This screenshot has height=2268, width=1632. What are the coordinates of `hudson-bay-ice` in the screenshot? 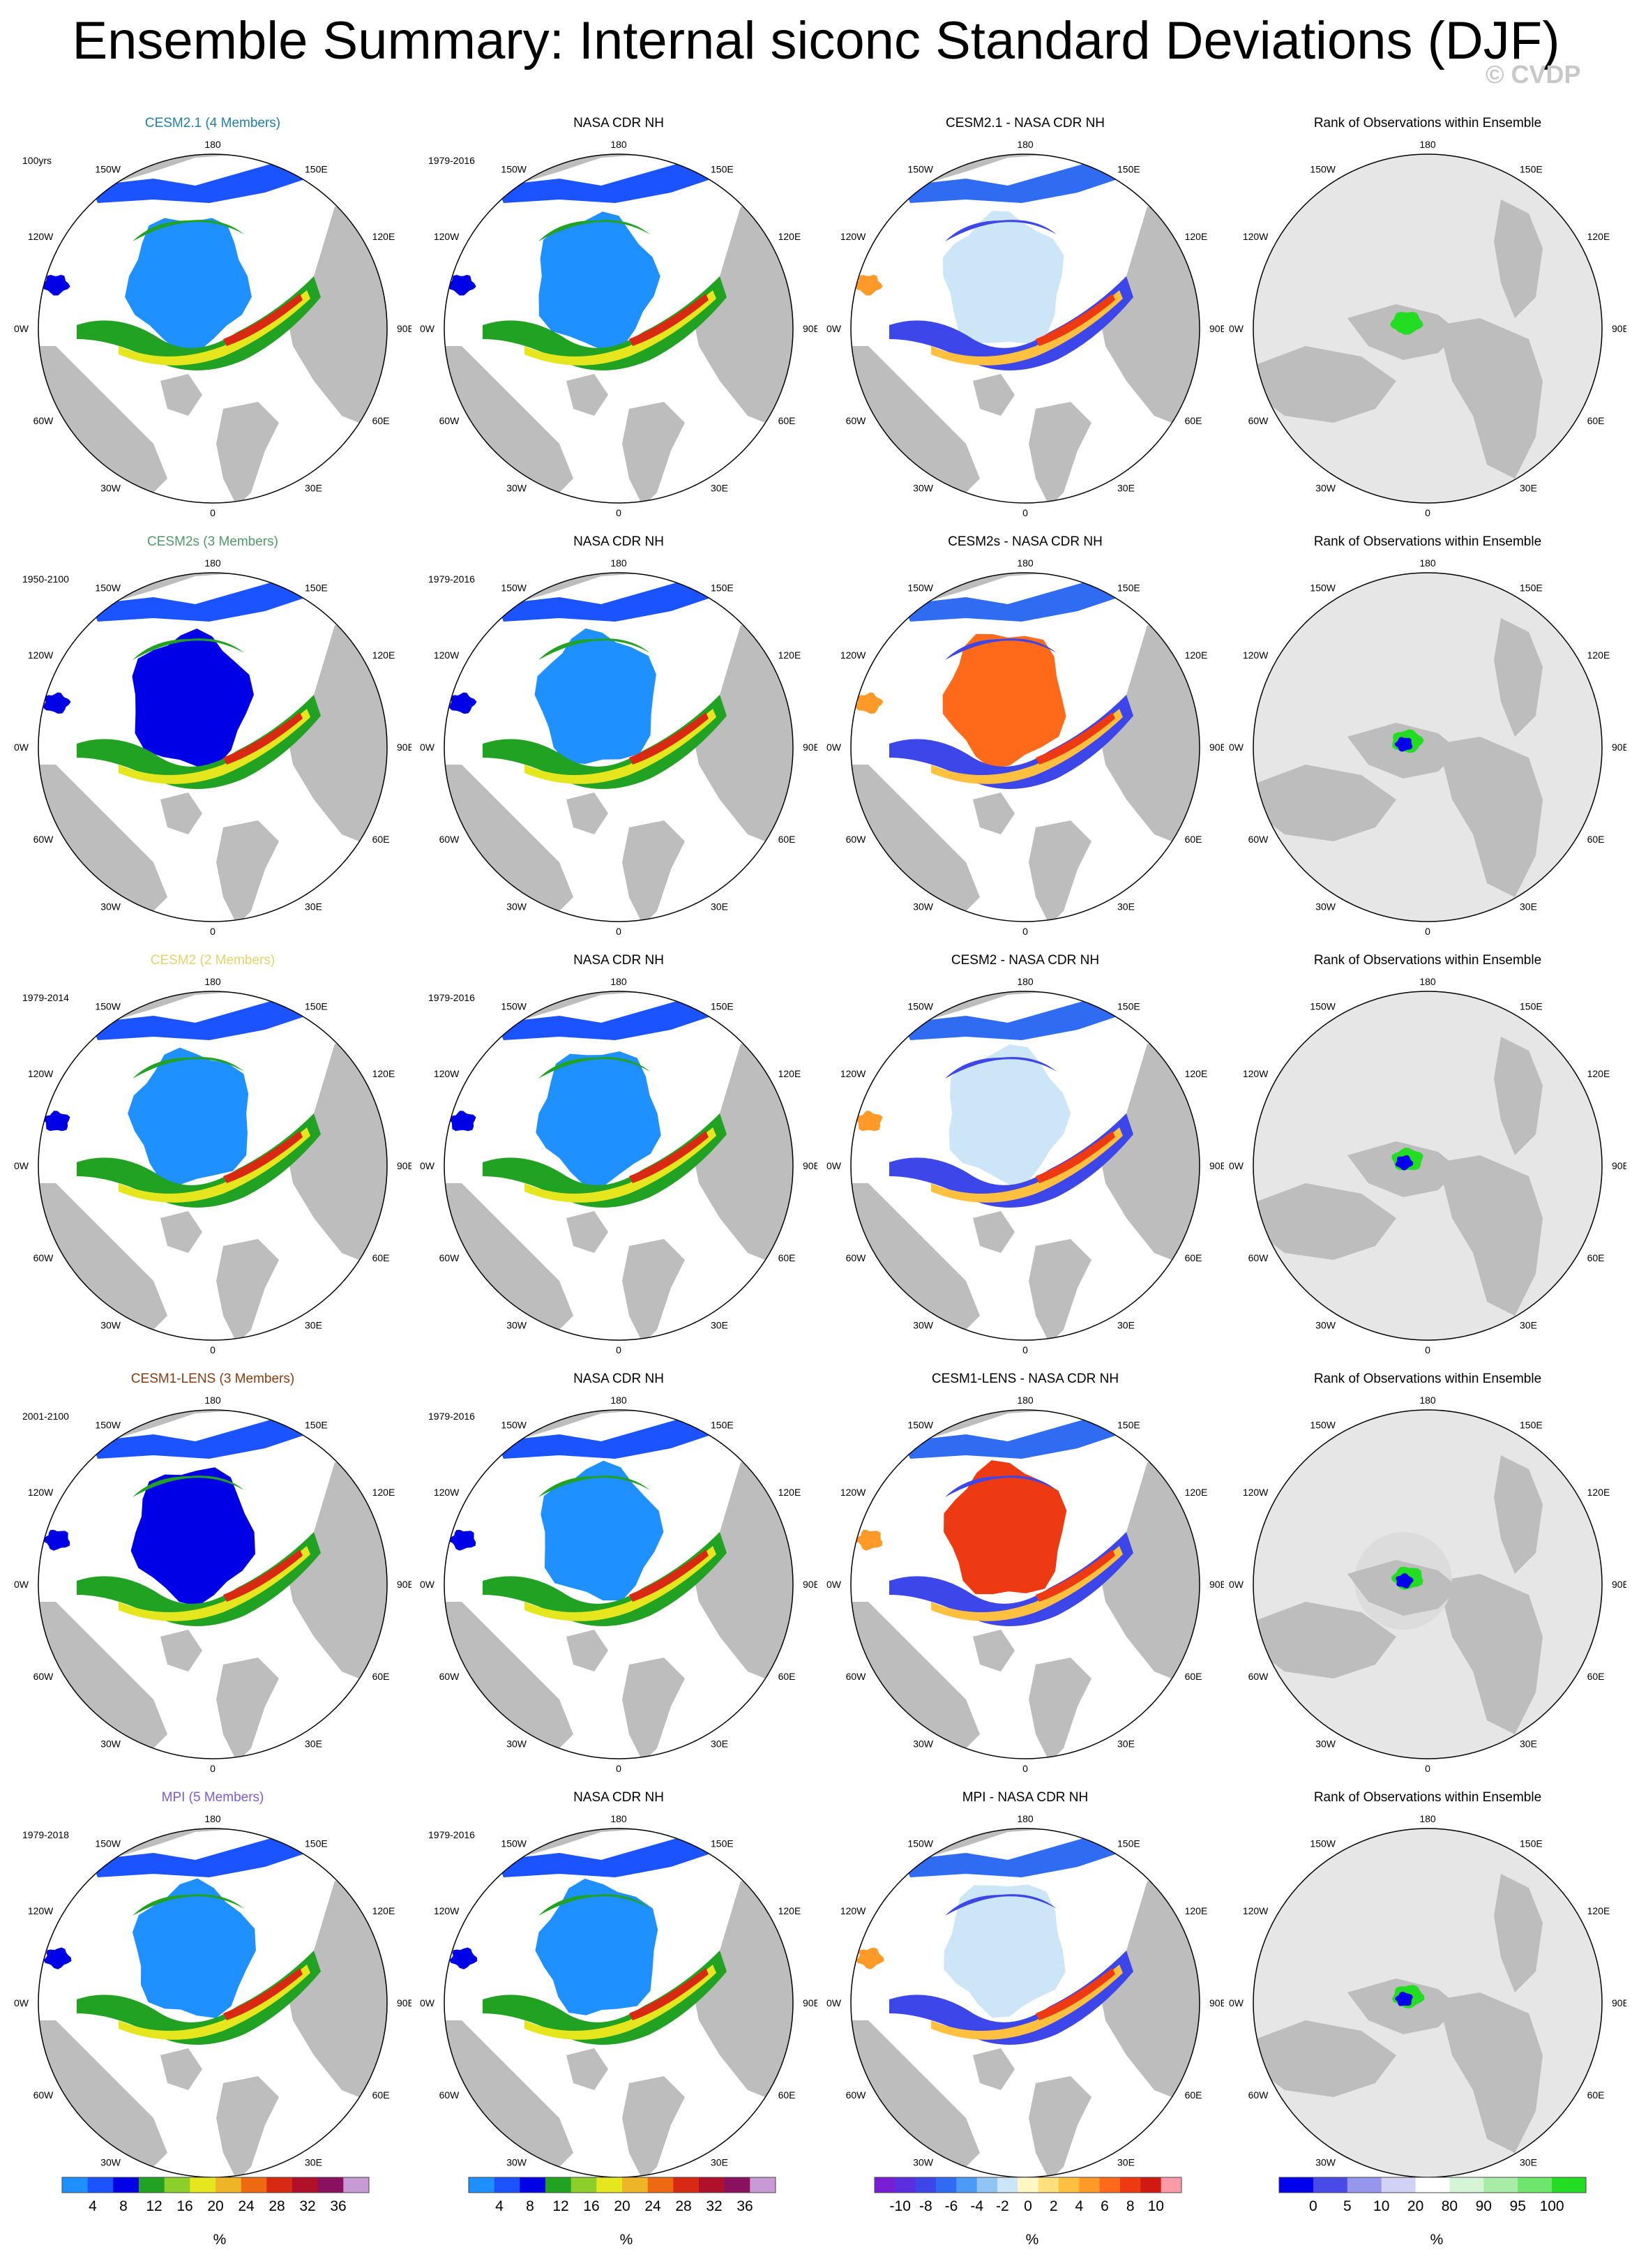 It's located at (870, 703).